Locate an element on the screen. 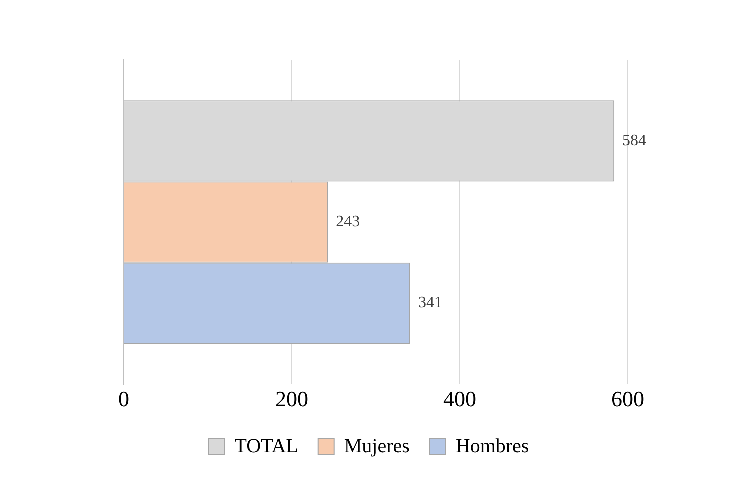  data-label: 243 is located at coordinates (348, 222).